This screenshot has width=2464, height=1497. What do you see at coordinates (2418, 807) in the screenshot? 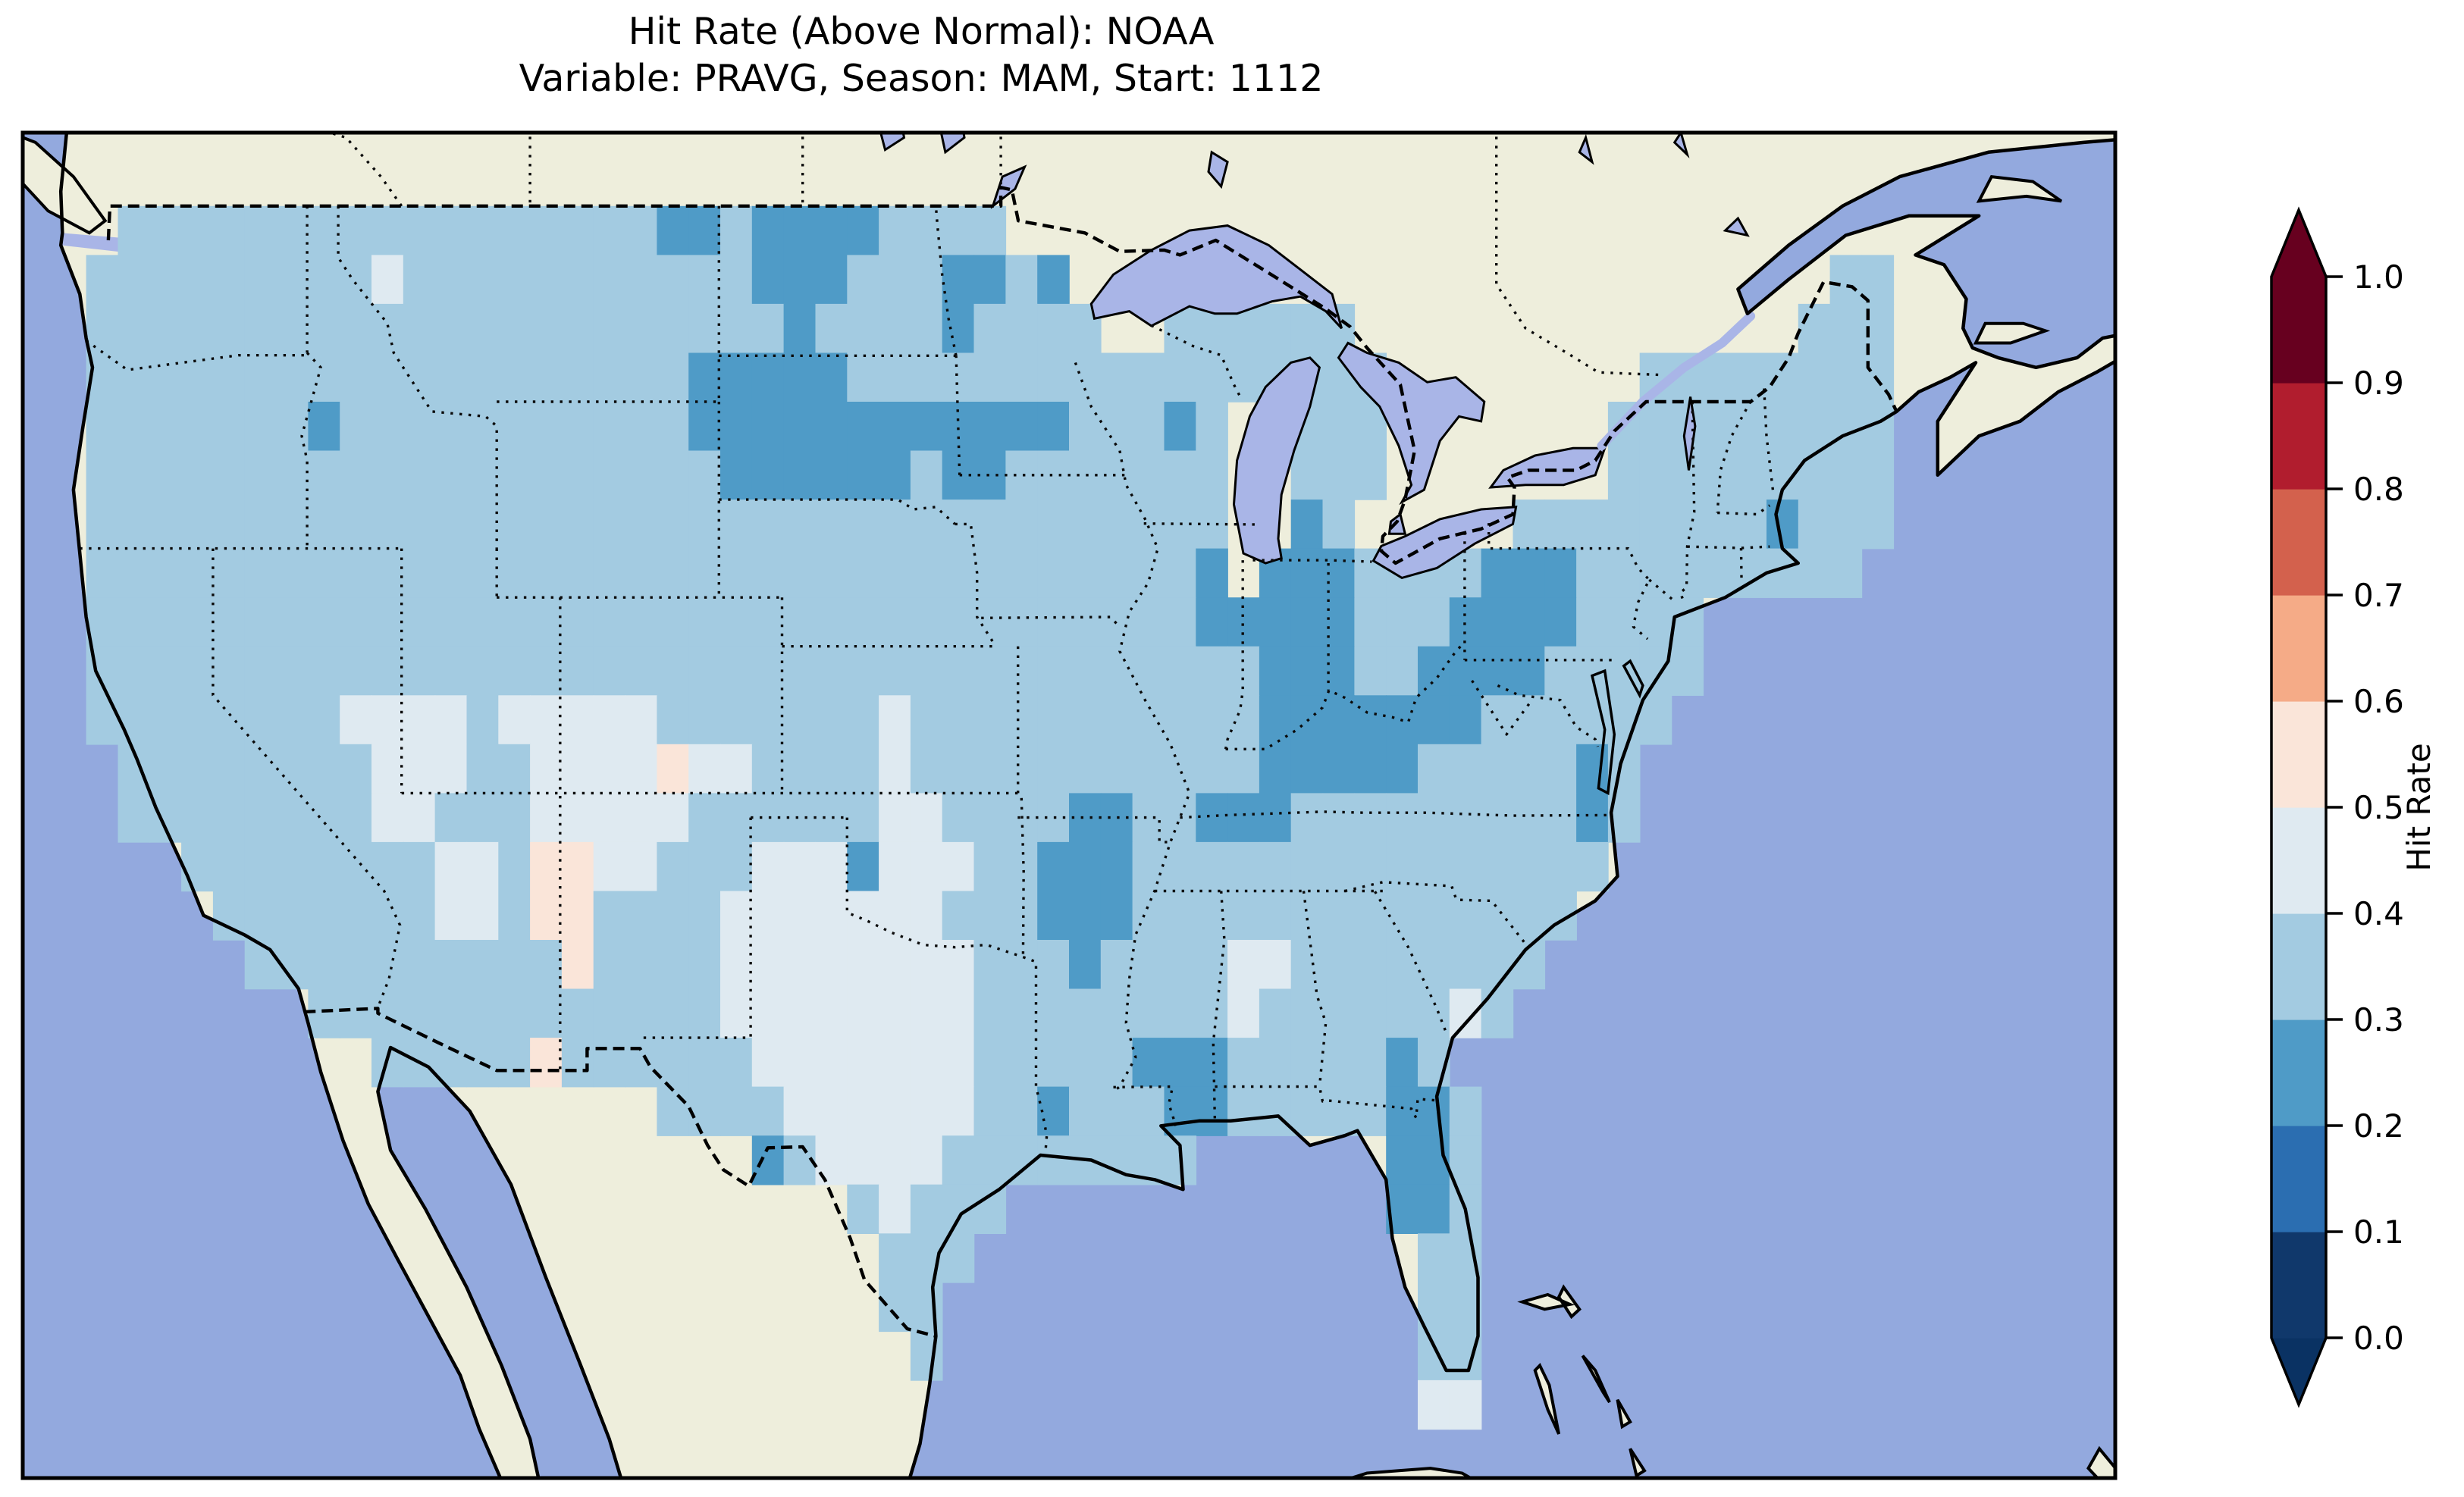
I see `colorbar-axis-label: Hit Rate` at bounding box center [2418, 807].